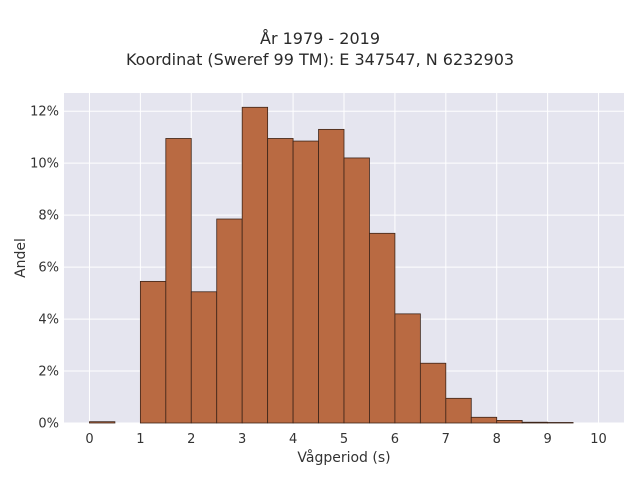  Describe the element at coordinates (48, 216) in the screenshot. I see `y-tick-label: 8%` at that location.